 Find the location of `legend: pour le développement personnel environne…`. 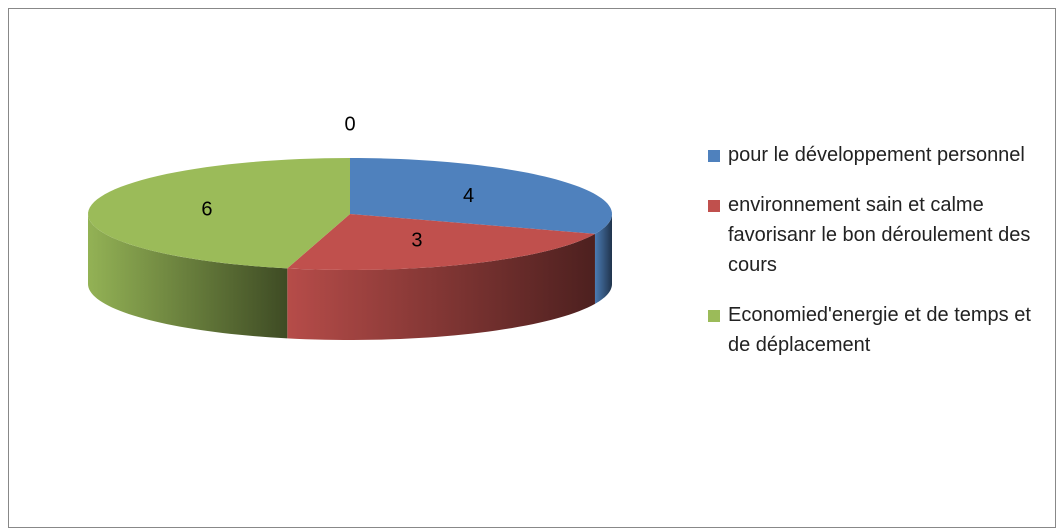

legend: pour le développement personnel environne… is located at coordinates (875, 260).